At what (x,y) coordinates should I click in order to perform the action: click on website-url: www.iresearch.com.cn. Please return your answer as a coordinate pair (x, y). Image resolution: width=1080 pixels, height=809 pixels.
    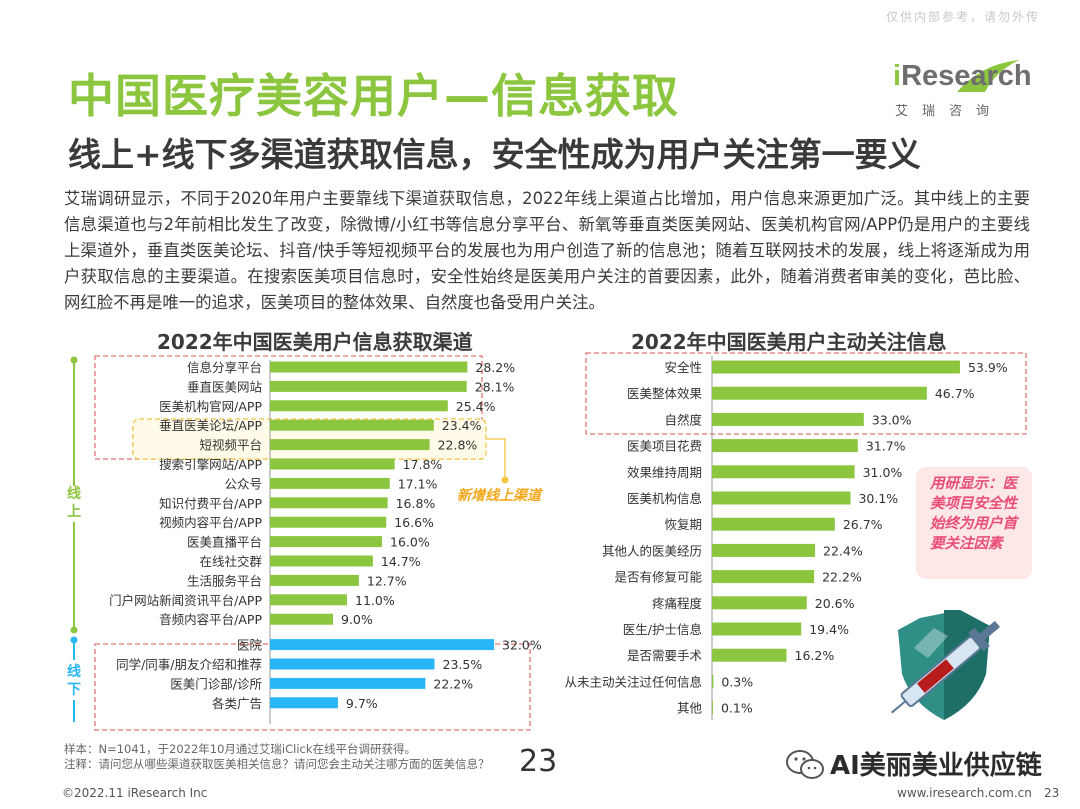
    Looking at the image, I should click on (964, 793).